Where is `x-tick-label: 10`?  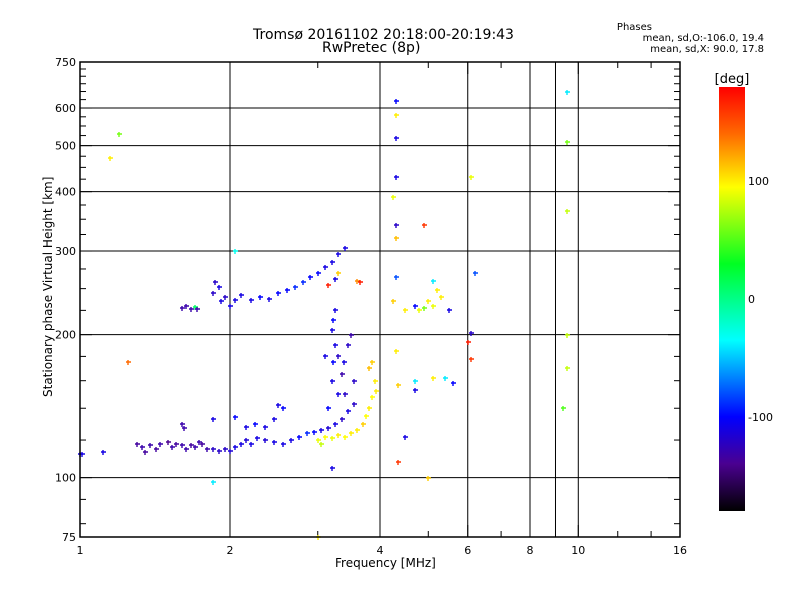 x-tick-label: 10 is located at coordinates (578, 550).